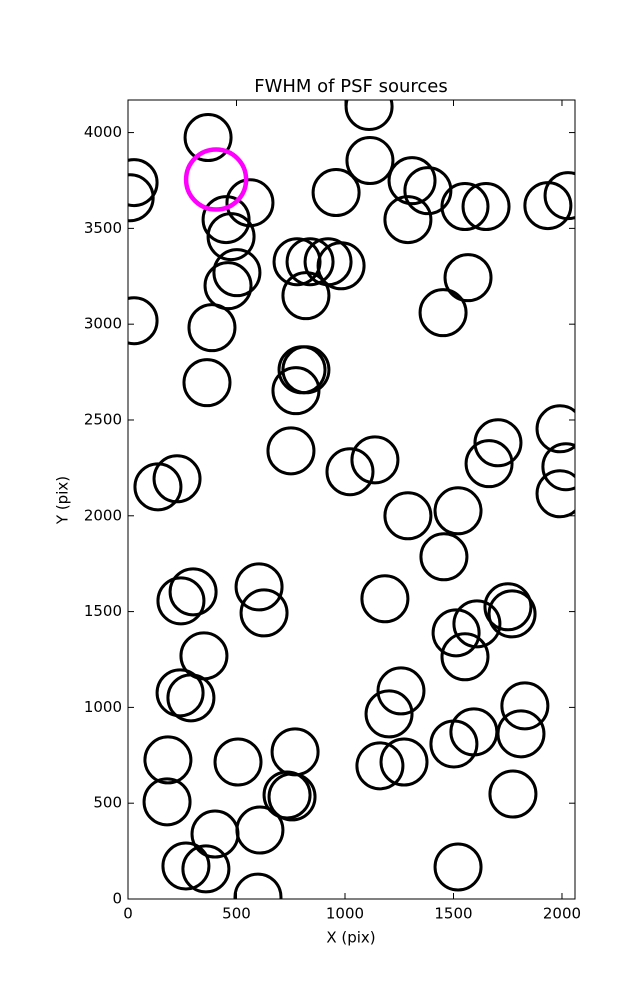 This screenshot has width=637, height=1004. I want to click on x-tick-label: 0, so click(128, 914).